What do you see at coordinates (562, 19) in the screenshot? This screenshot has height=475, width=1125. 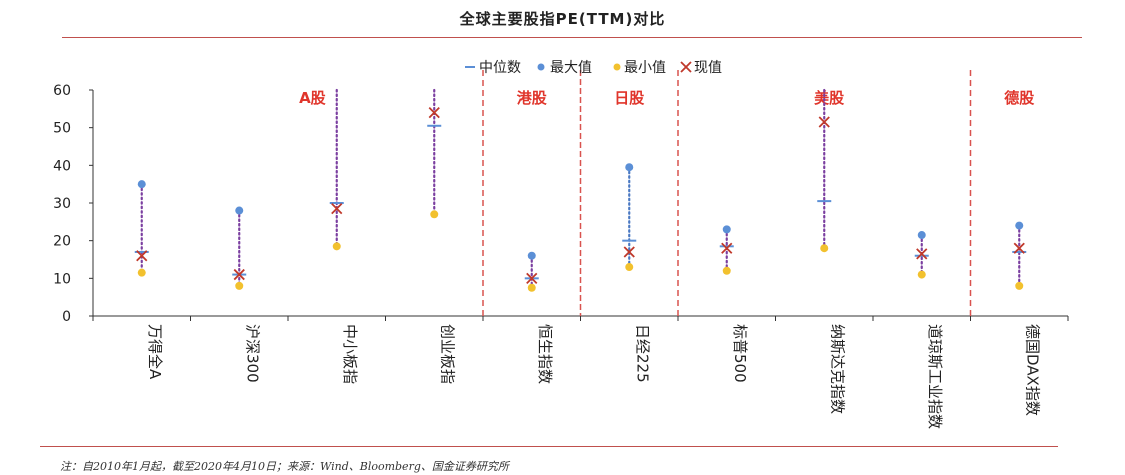 I see `page-title: 全球主要股指PE(TTM)对比` at bounding box center [562, 19].